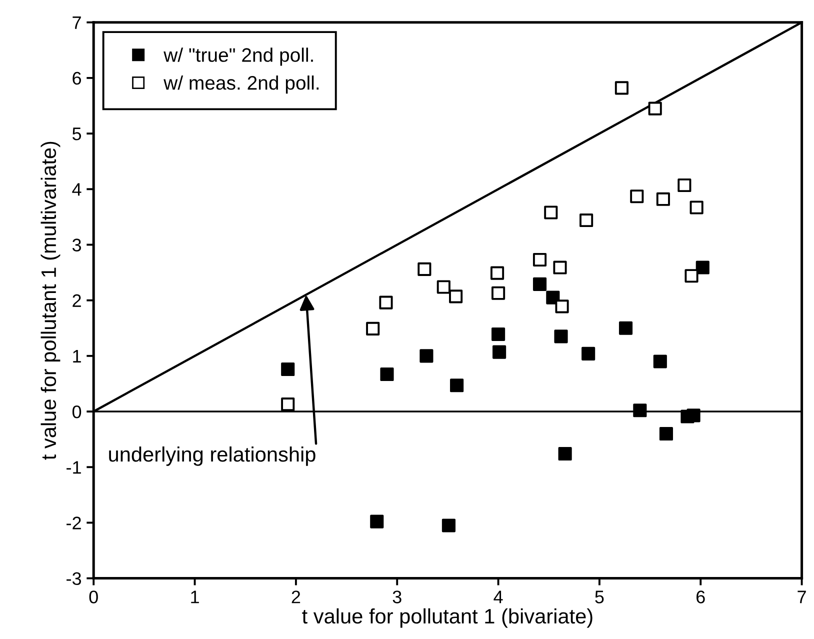 The height and width of the screenshot is (639, 814). What do you see at coordinates (77, 411) in the screenshot?
I see `y-tick-label: 0` at bounding box center [77, 411].